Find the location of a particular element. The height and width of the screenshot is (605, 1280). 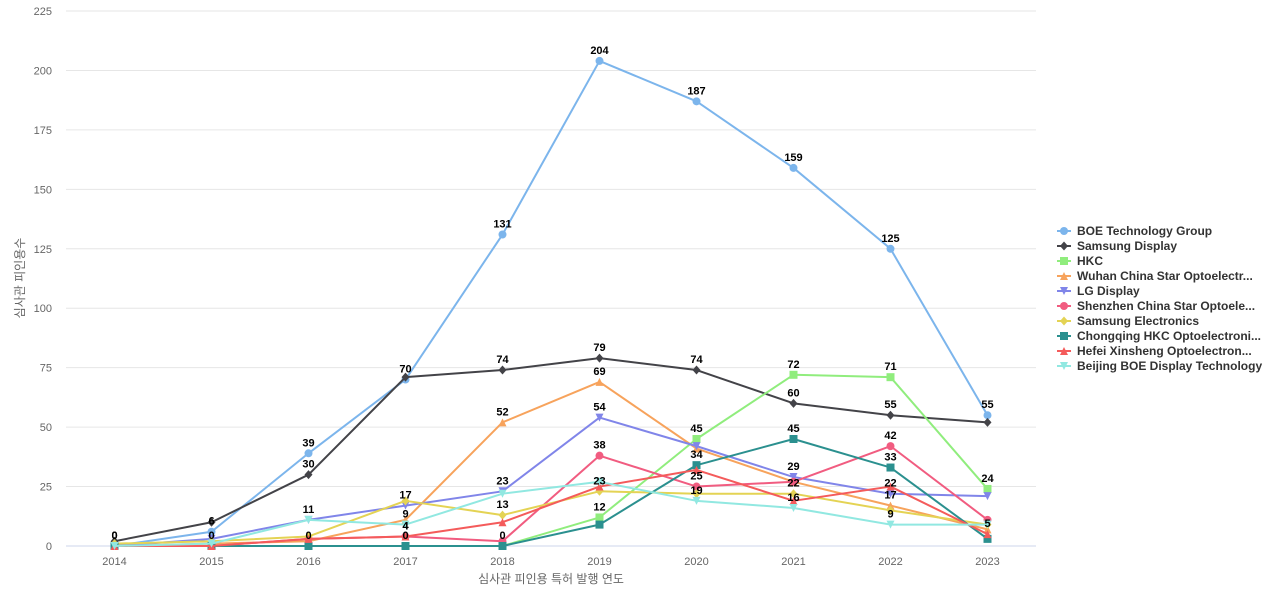

y-tick-label: 200 is located at coordinates (43, 71).